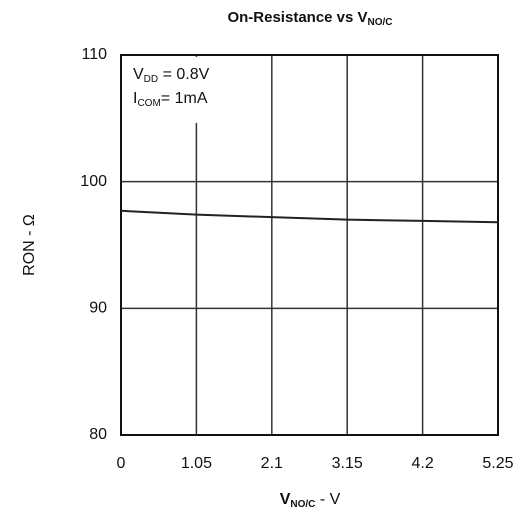  Describe the element at coordinates (309, 216) in the screenshot. I see `data-line` at that location.